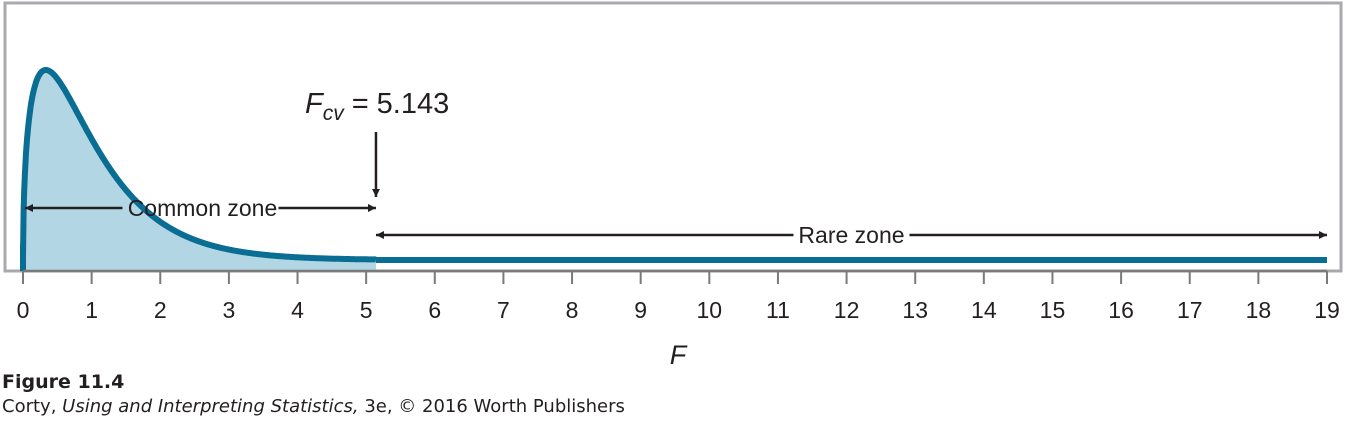 Image resolution: width=1350 pixels, height=433 pixels. Describe the element at coordinates (491, 406) in the screenshot. I see `credit-edition-publisher: 3e, © 2016 Worth Publishers` at that location.